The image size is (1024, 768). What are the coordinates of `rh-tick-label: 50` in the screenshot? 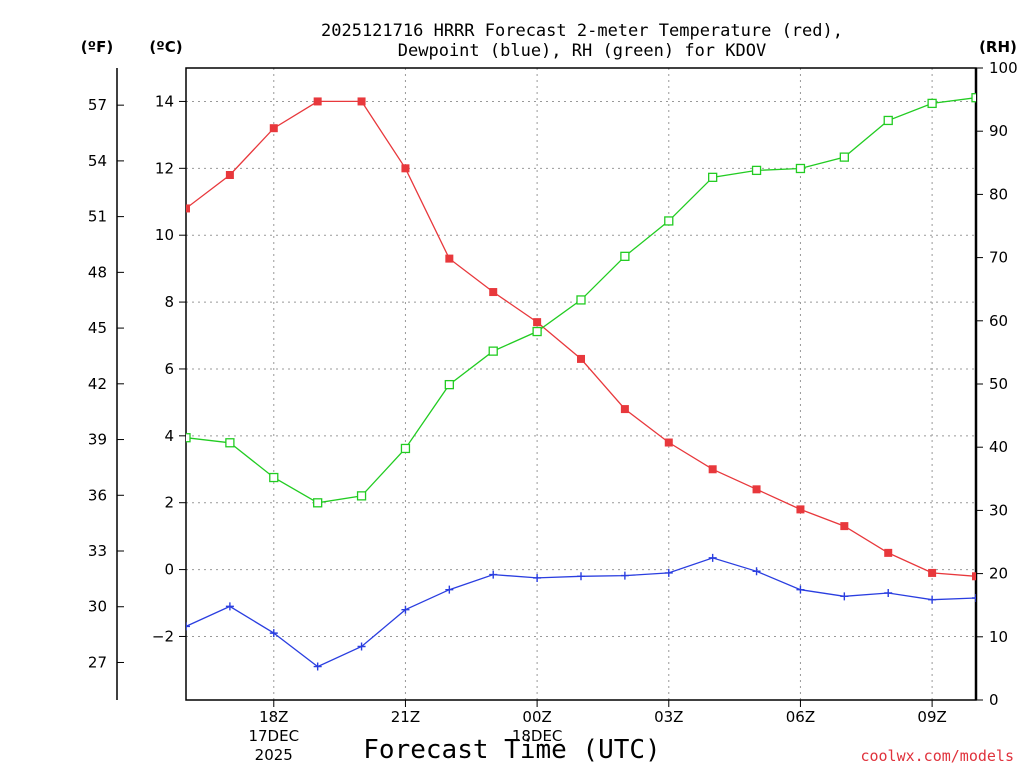 It's located at (998, 384).